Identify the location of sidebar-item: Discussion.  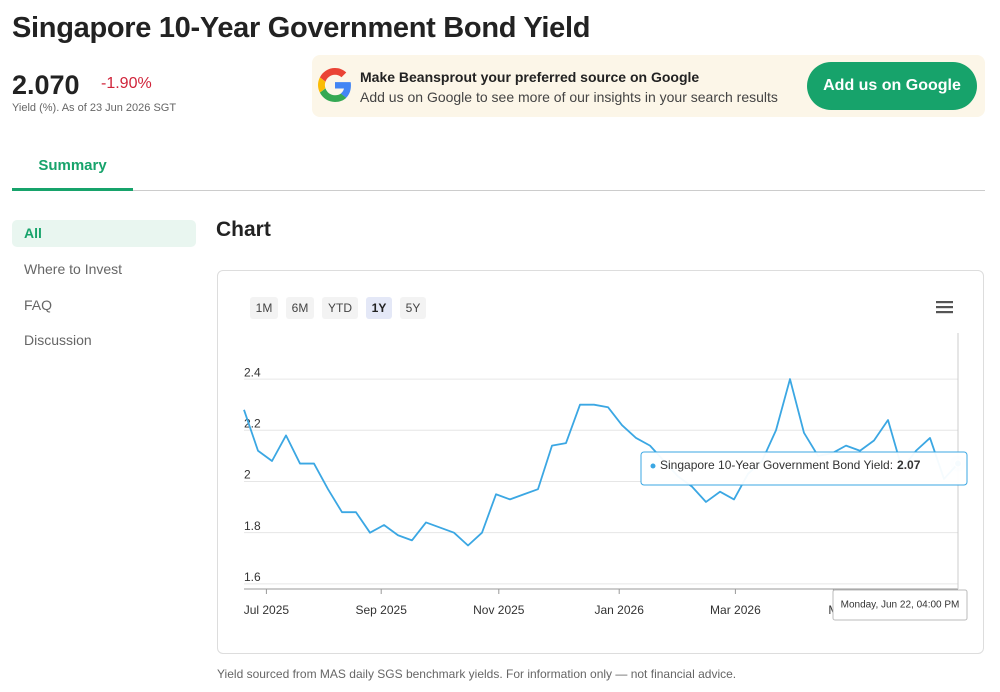
(58, 340).